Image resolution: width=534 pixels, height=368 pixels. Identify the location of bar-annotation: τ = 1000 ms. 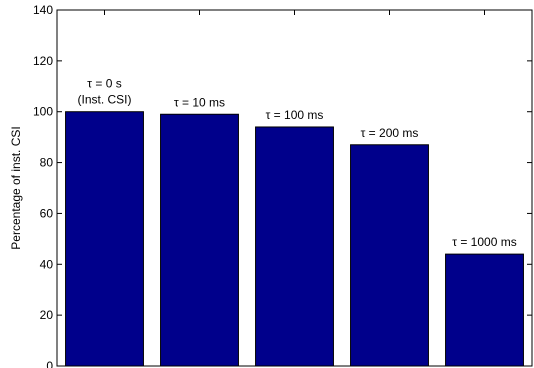
(484, 242).